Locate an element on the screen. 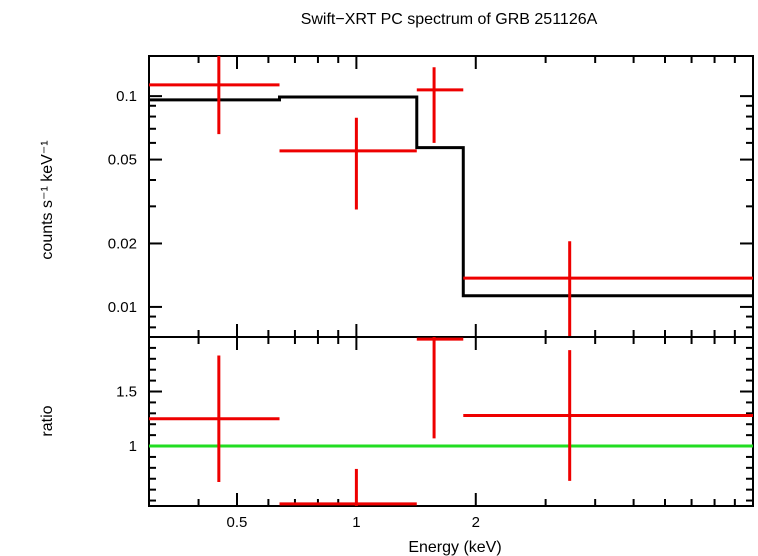  bottom-y-axis-label: ratio is located at coordinates (47, 420).